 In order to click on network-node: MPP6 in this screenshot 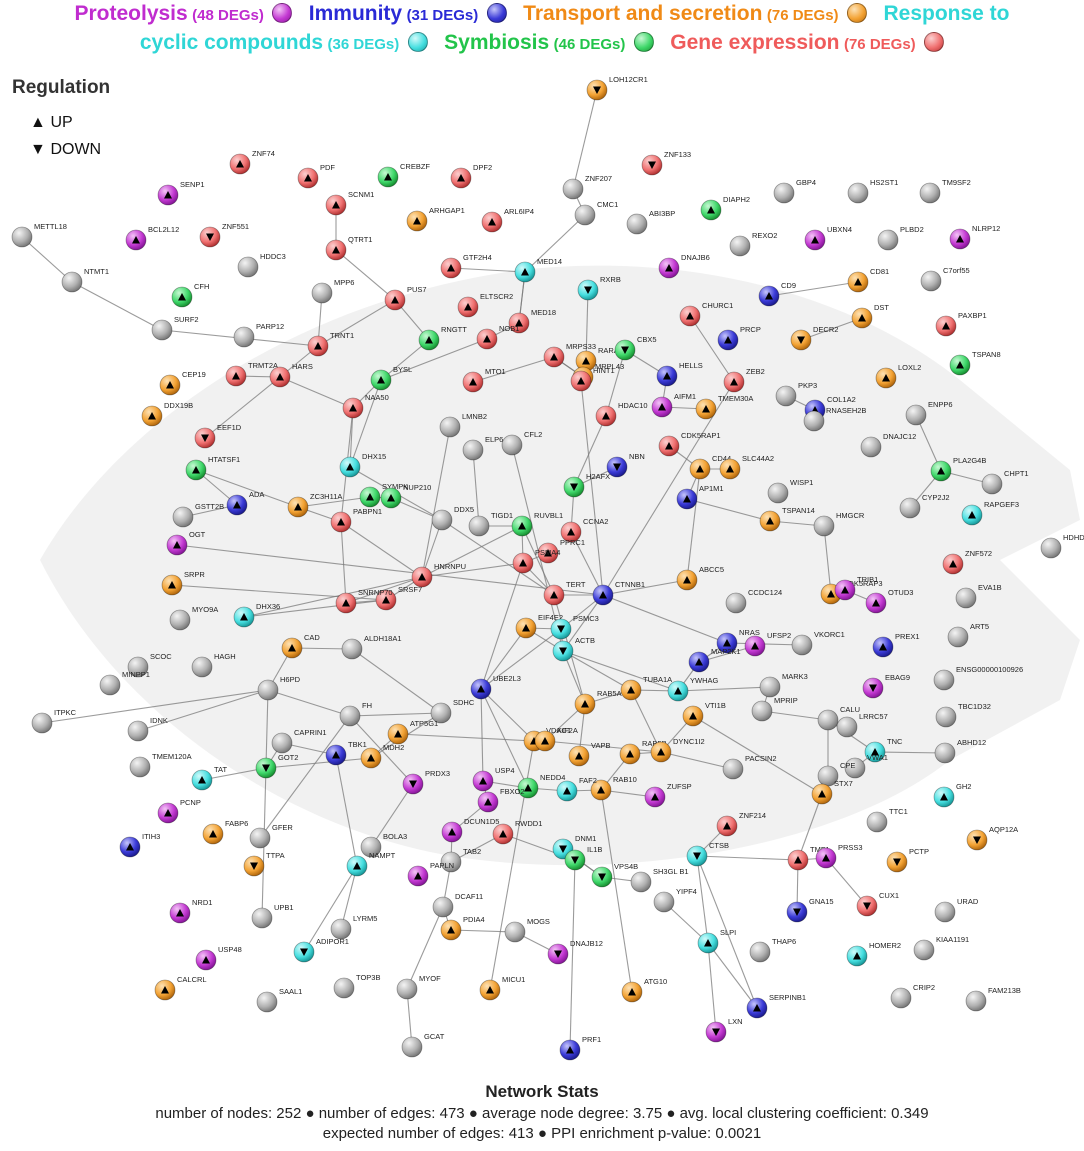, I will do `click(332, 291)`.